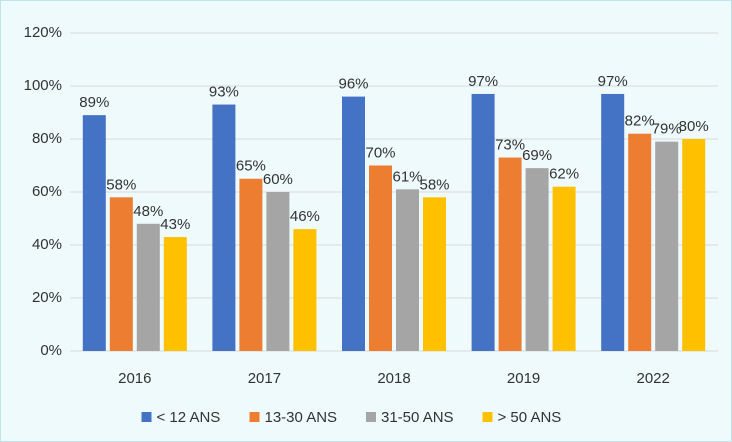  Describe the element at coordinates (224, 92) in the screenshot. I see `data-label: 93%` at that location.